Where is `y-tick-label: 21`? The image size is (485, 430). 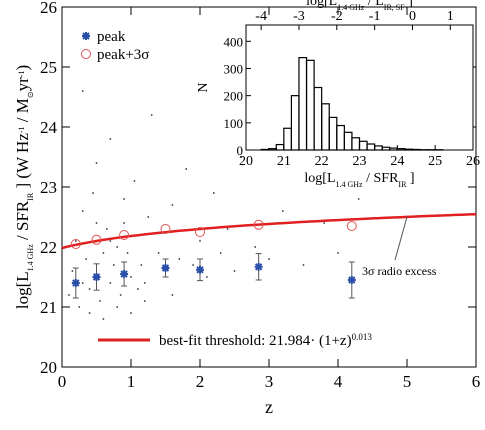 y-tick-label: 21 is located at coordinates (48, 307).